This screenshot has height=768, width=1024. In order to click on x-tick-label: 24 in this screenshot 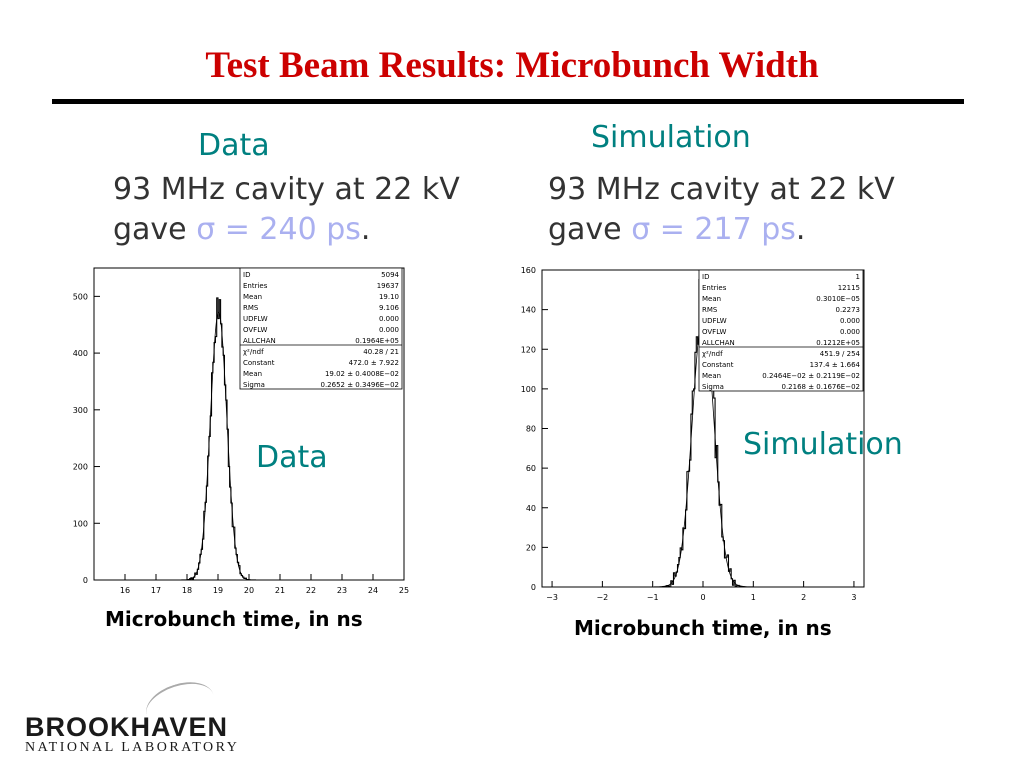, I will do `click(373, 590)`.